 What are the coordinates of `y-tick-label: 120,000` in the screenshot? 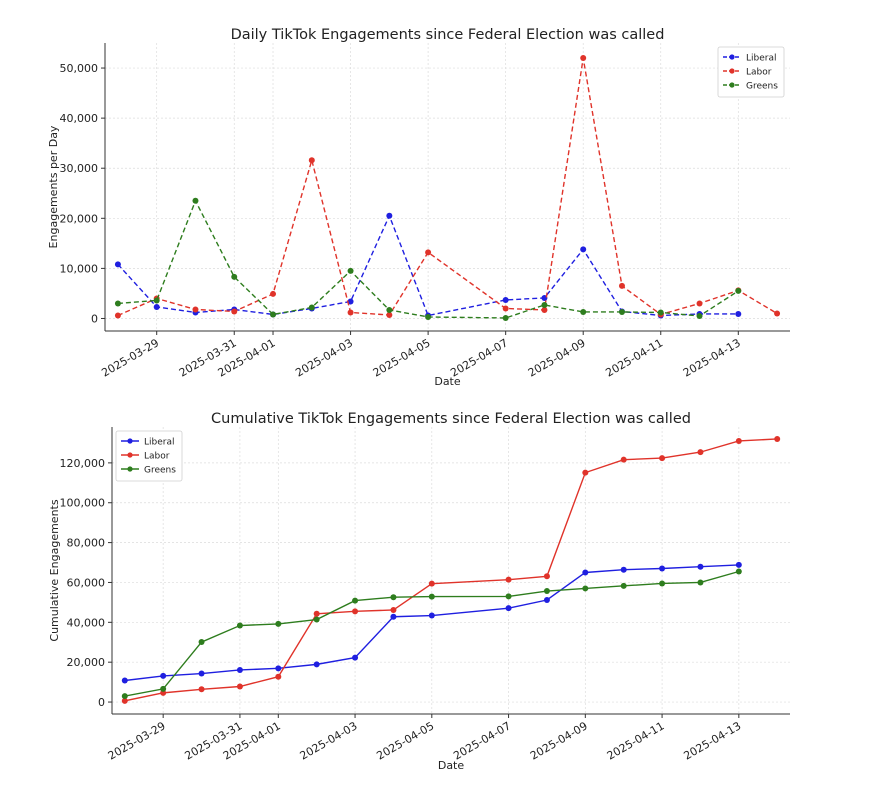 It's located at (83, 463).